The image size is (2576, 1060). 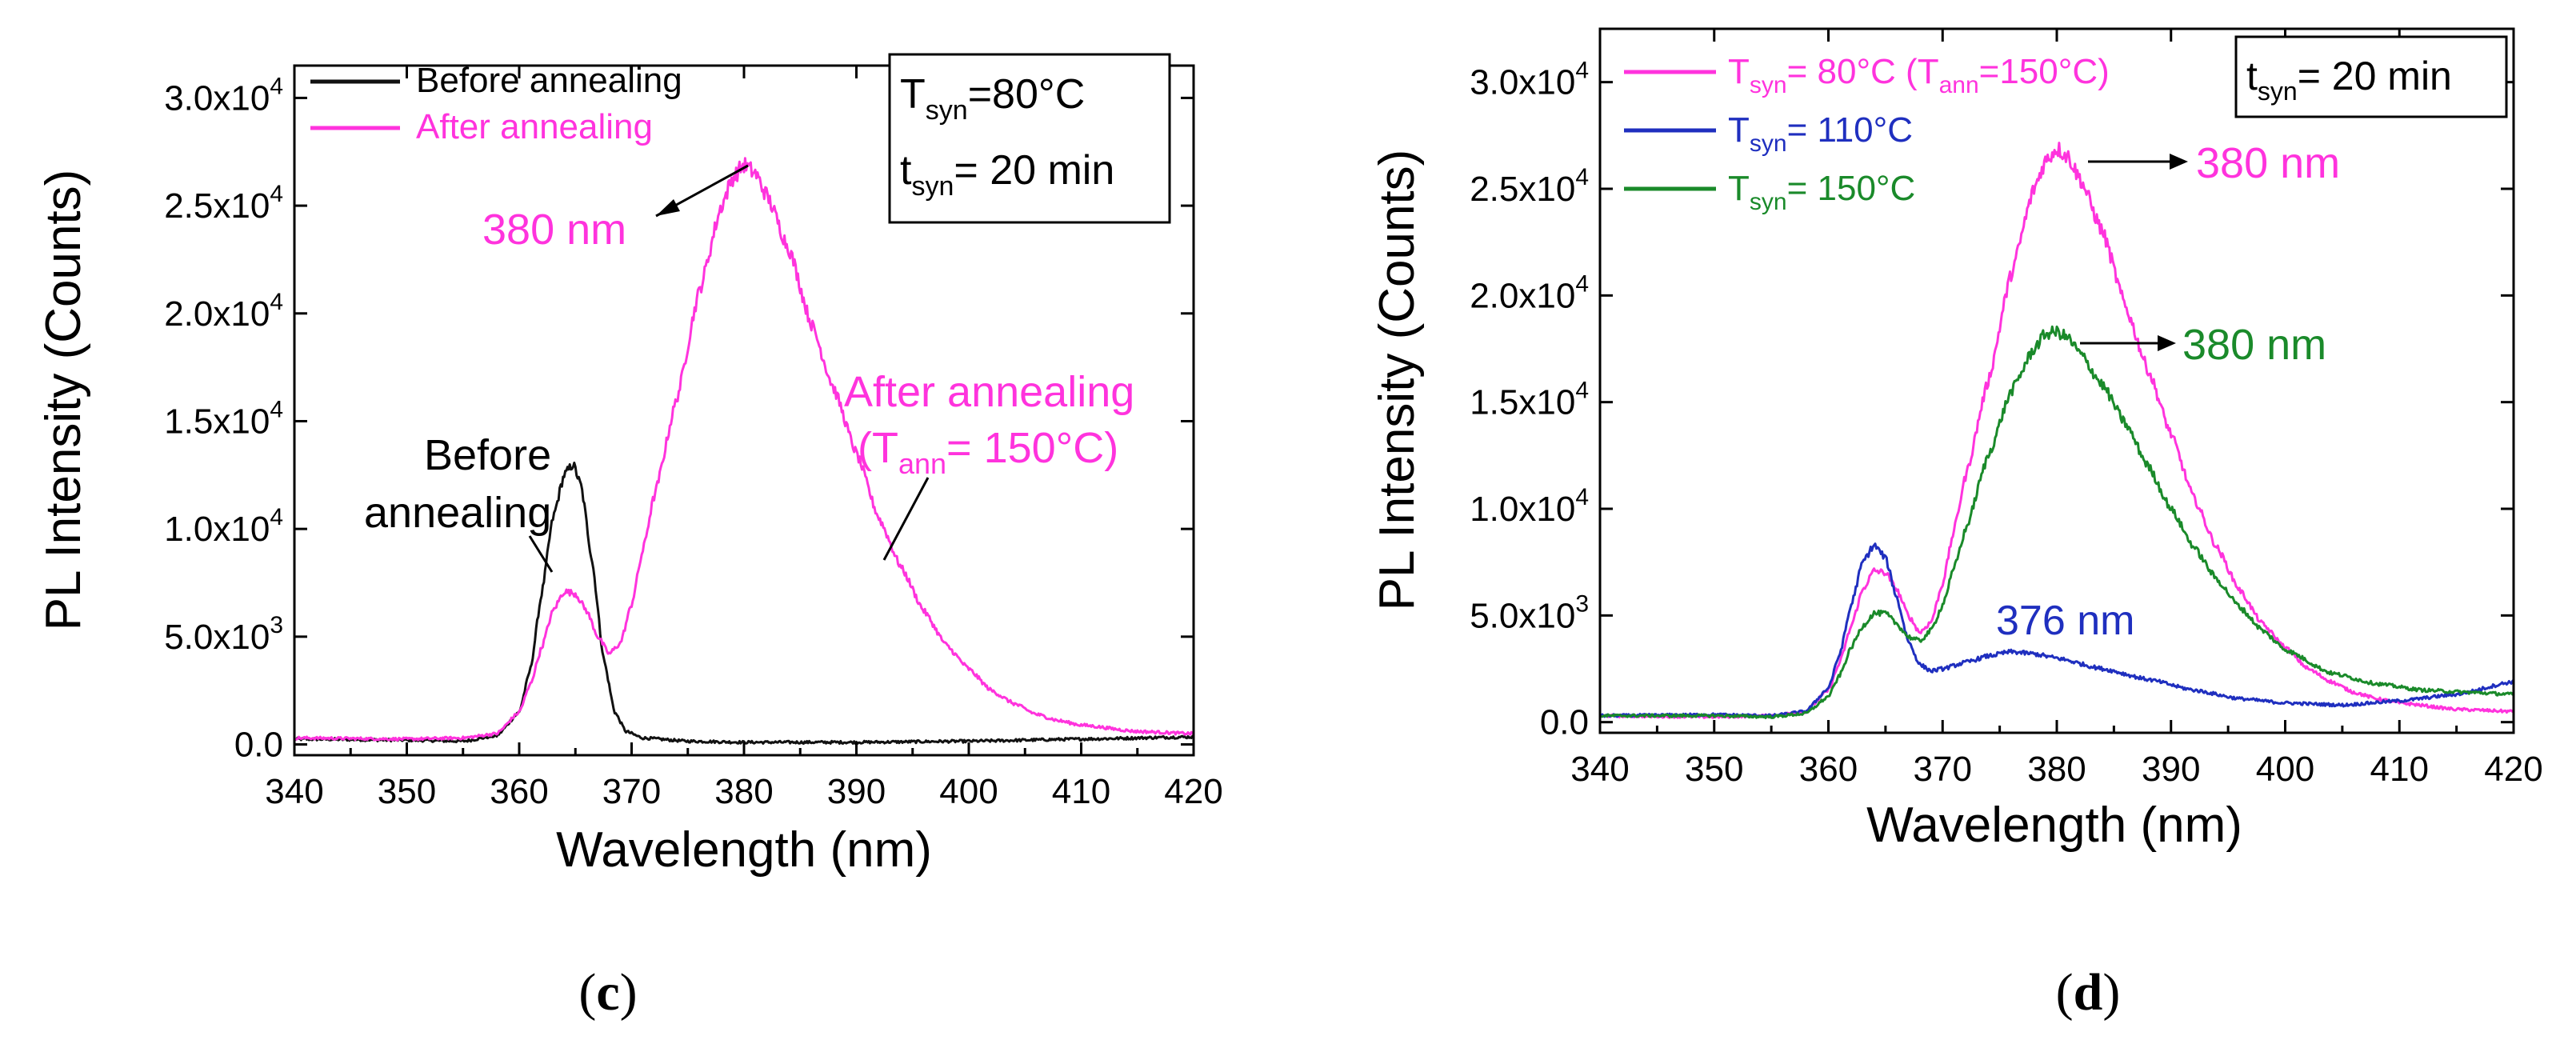 What do you see at coordinates (988, 452) in the screenshot?
I see `annotation-after-line2: (Tann= 150°C)` at bounding box center [988, 452].